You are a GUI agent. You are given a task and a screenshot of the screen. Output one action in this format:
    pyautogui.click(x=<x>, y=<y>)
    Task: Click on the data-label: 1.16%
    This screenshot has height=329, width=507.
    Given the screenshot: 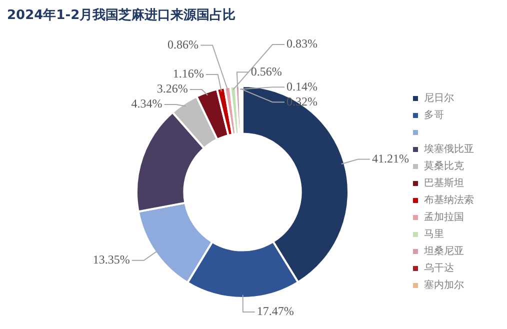 What is the action you would take?
    pyautogui.click(x=188, y=73)
    